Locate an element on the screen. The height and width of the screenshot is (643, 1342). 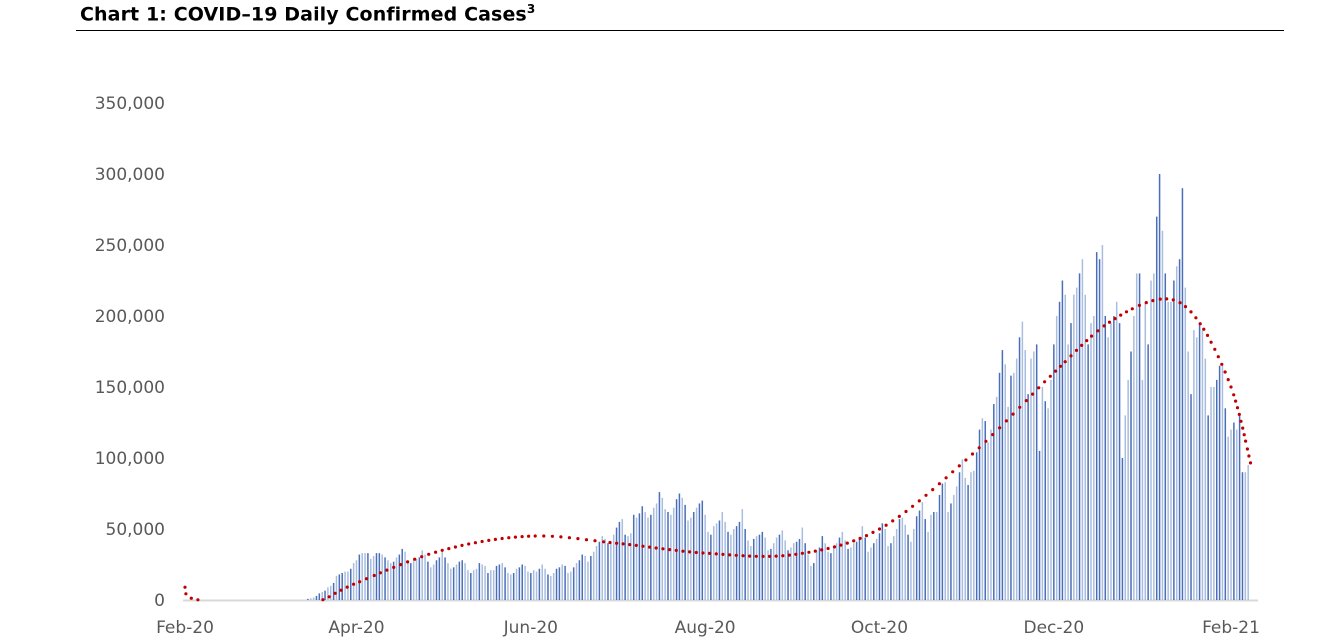
title-rule is located at coordinates (680, 30).